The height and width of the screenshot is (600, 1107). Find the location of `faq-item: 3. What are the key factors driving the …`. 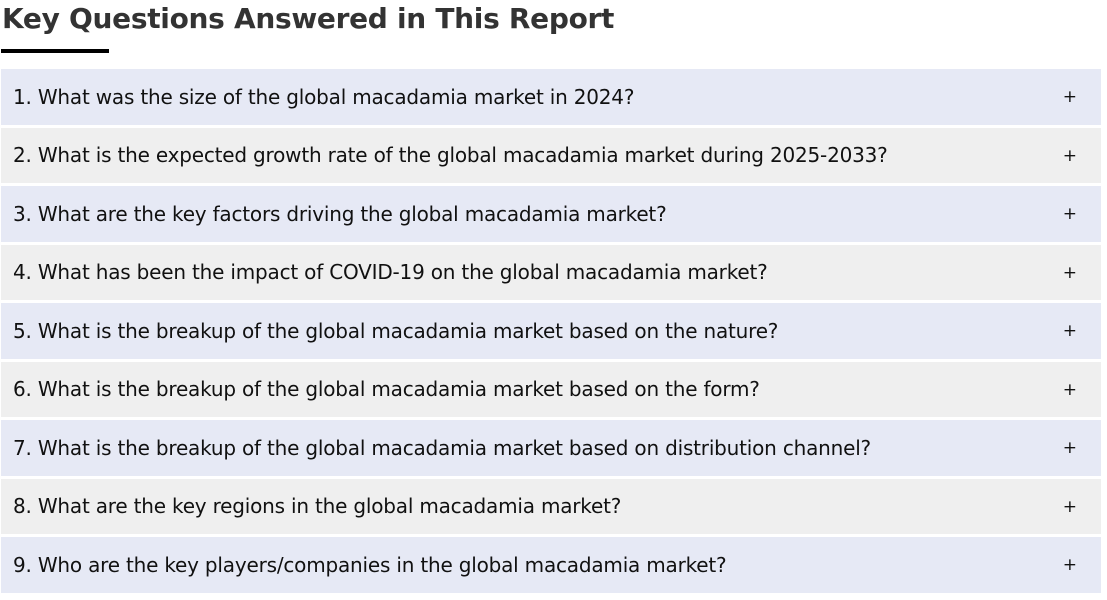

faq-item: 3. What are the key factors driving the … is located at coordinates (551, 214).